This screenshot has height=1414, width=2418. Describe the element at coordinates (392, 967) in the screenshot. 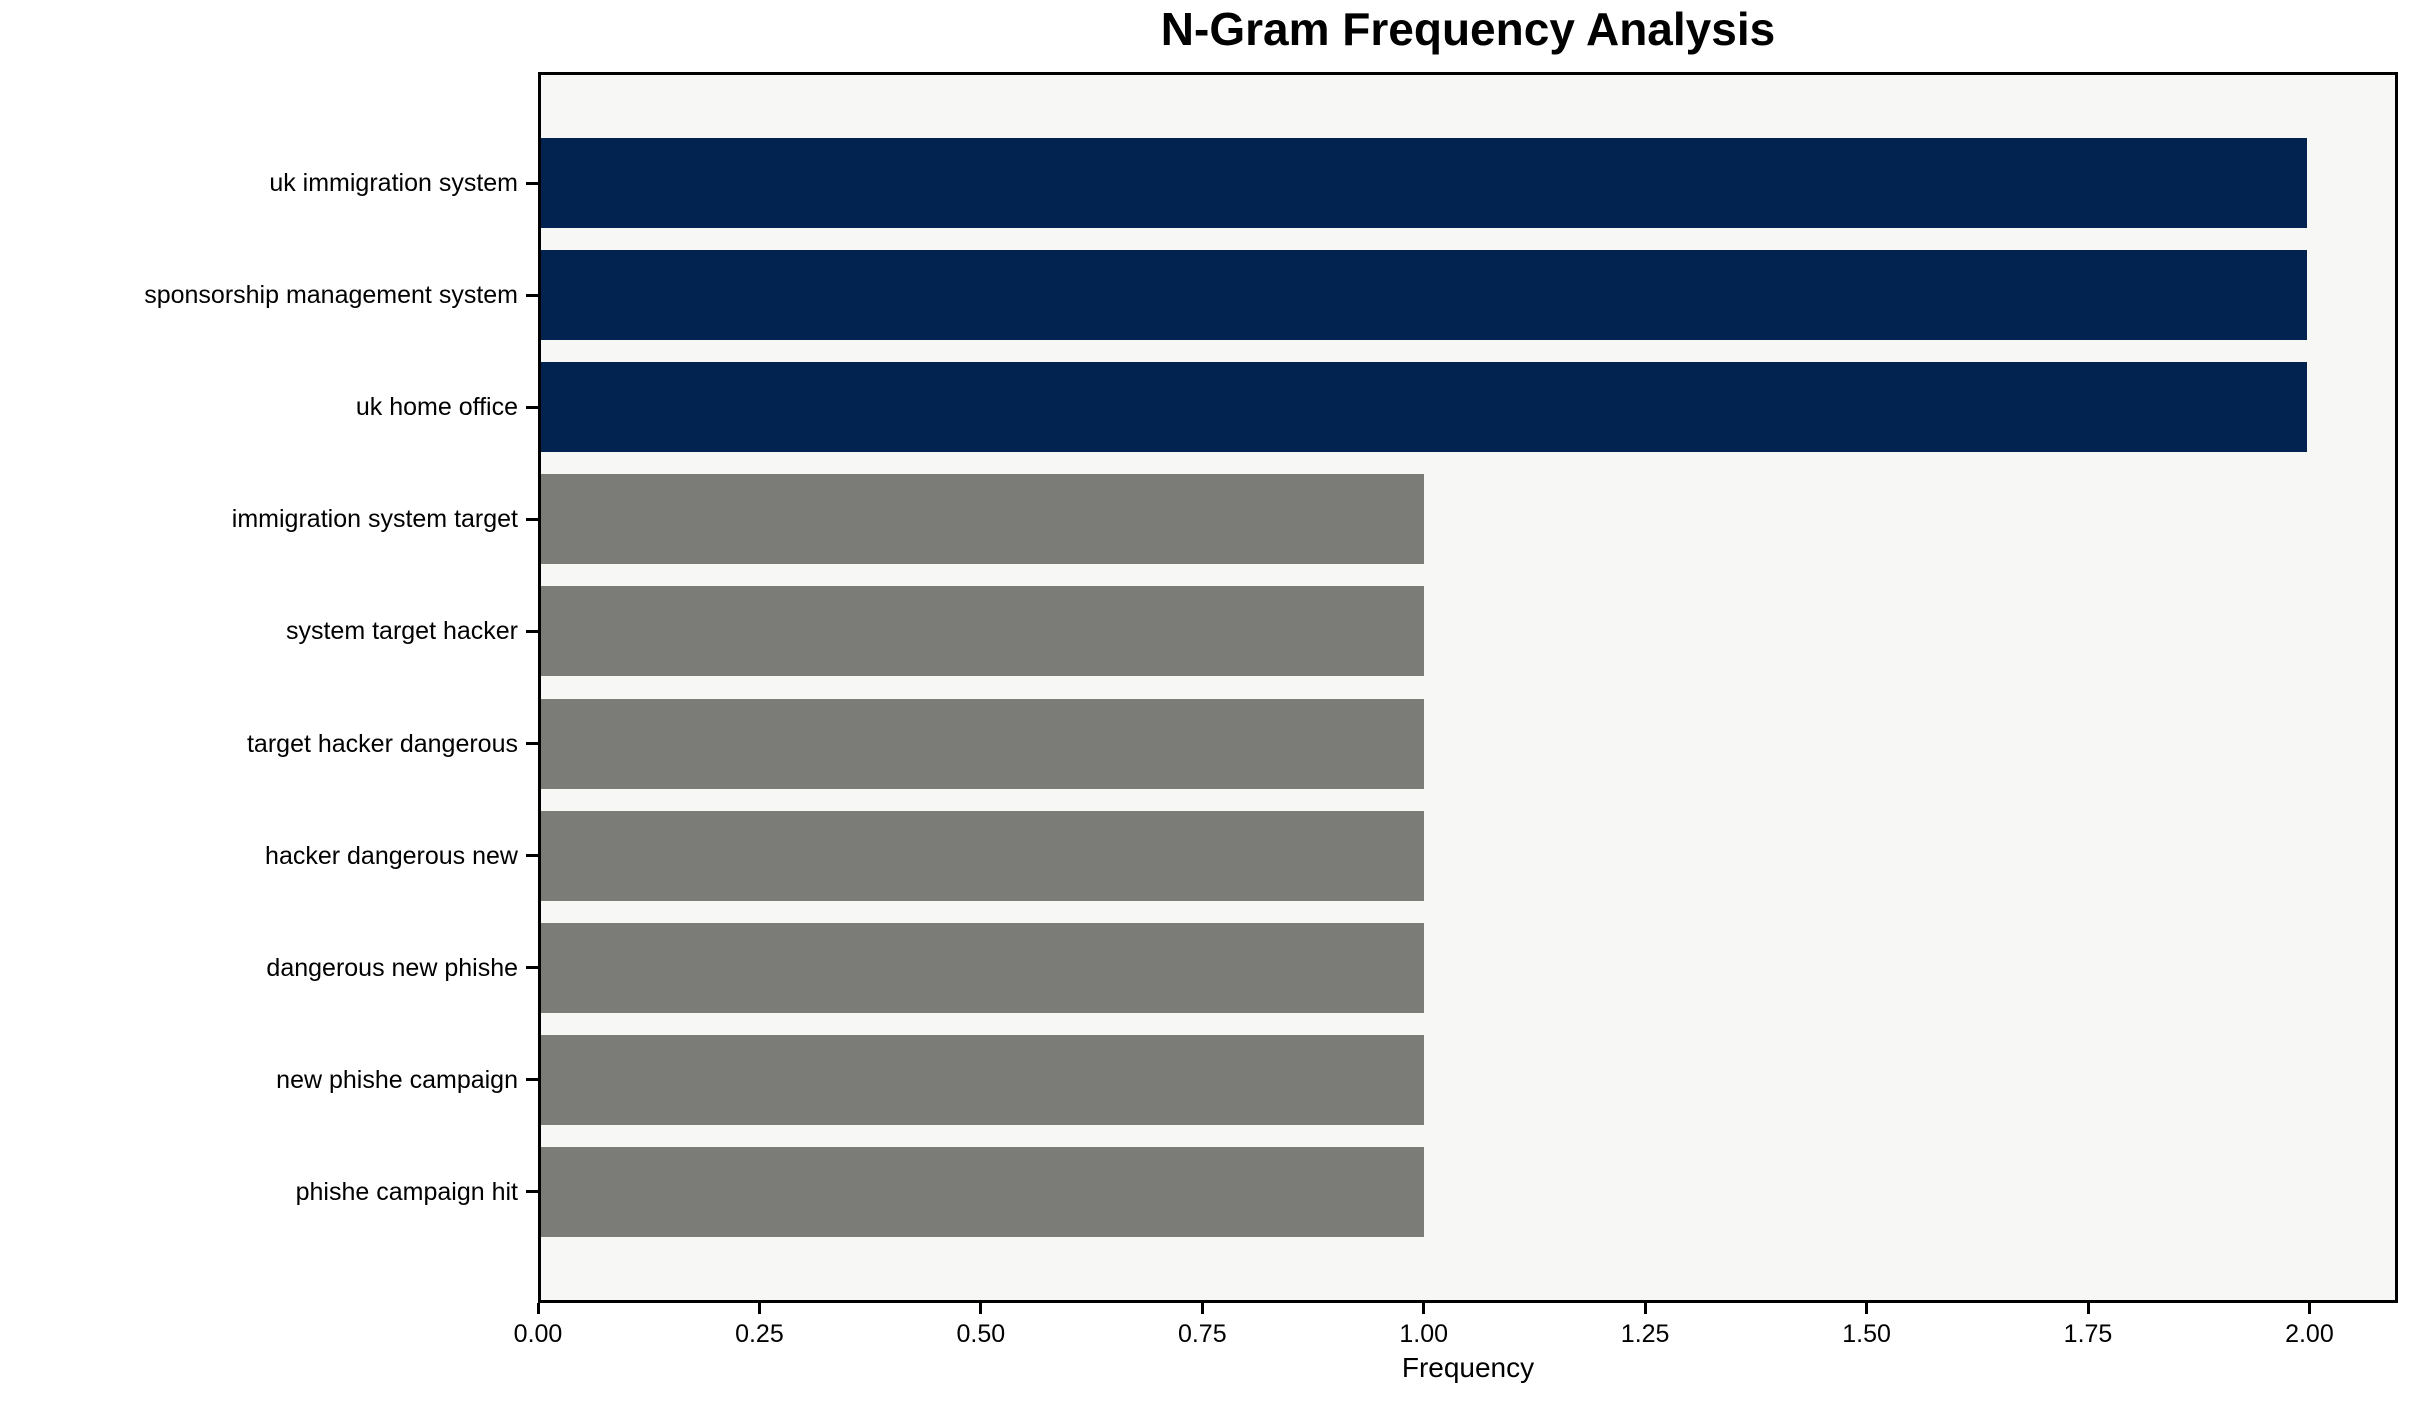

I see `y-tick-label: dangerous new phishe` at that location.